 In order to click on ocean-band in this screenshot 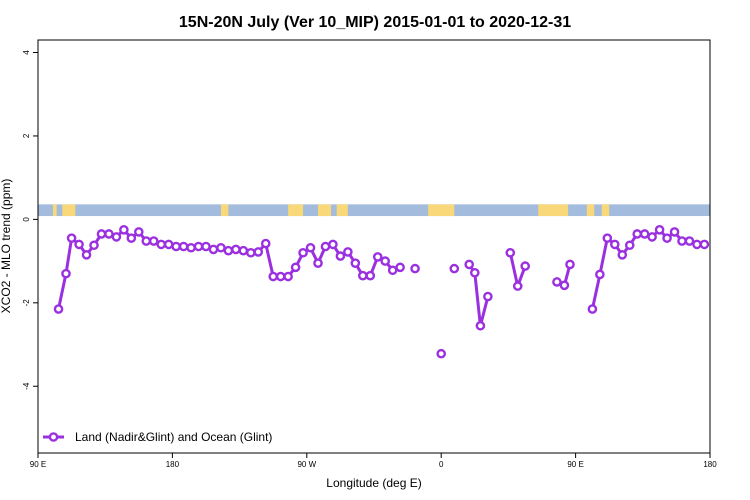, I will do `click(374, 210)`.